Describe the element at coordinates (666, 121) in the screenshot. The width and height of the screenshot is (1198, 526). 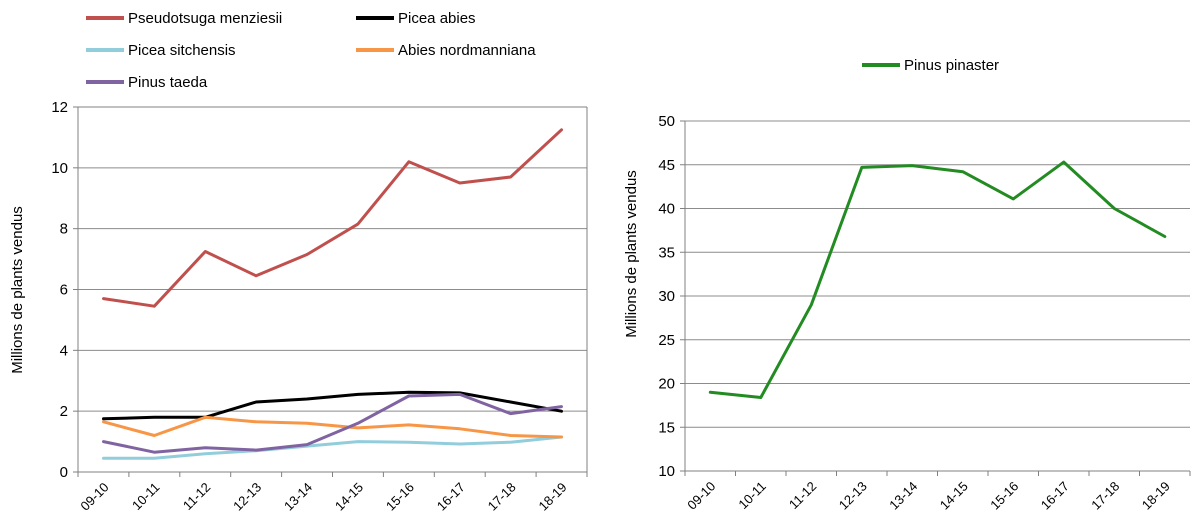
I see `y-tick-label: 50` at that location.